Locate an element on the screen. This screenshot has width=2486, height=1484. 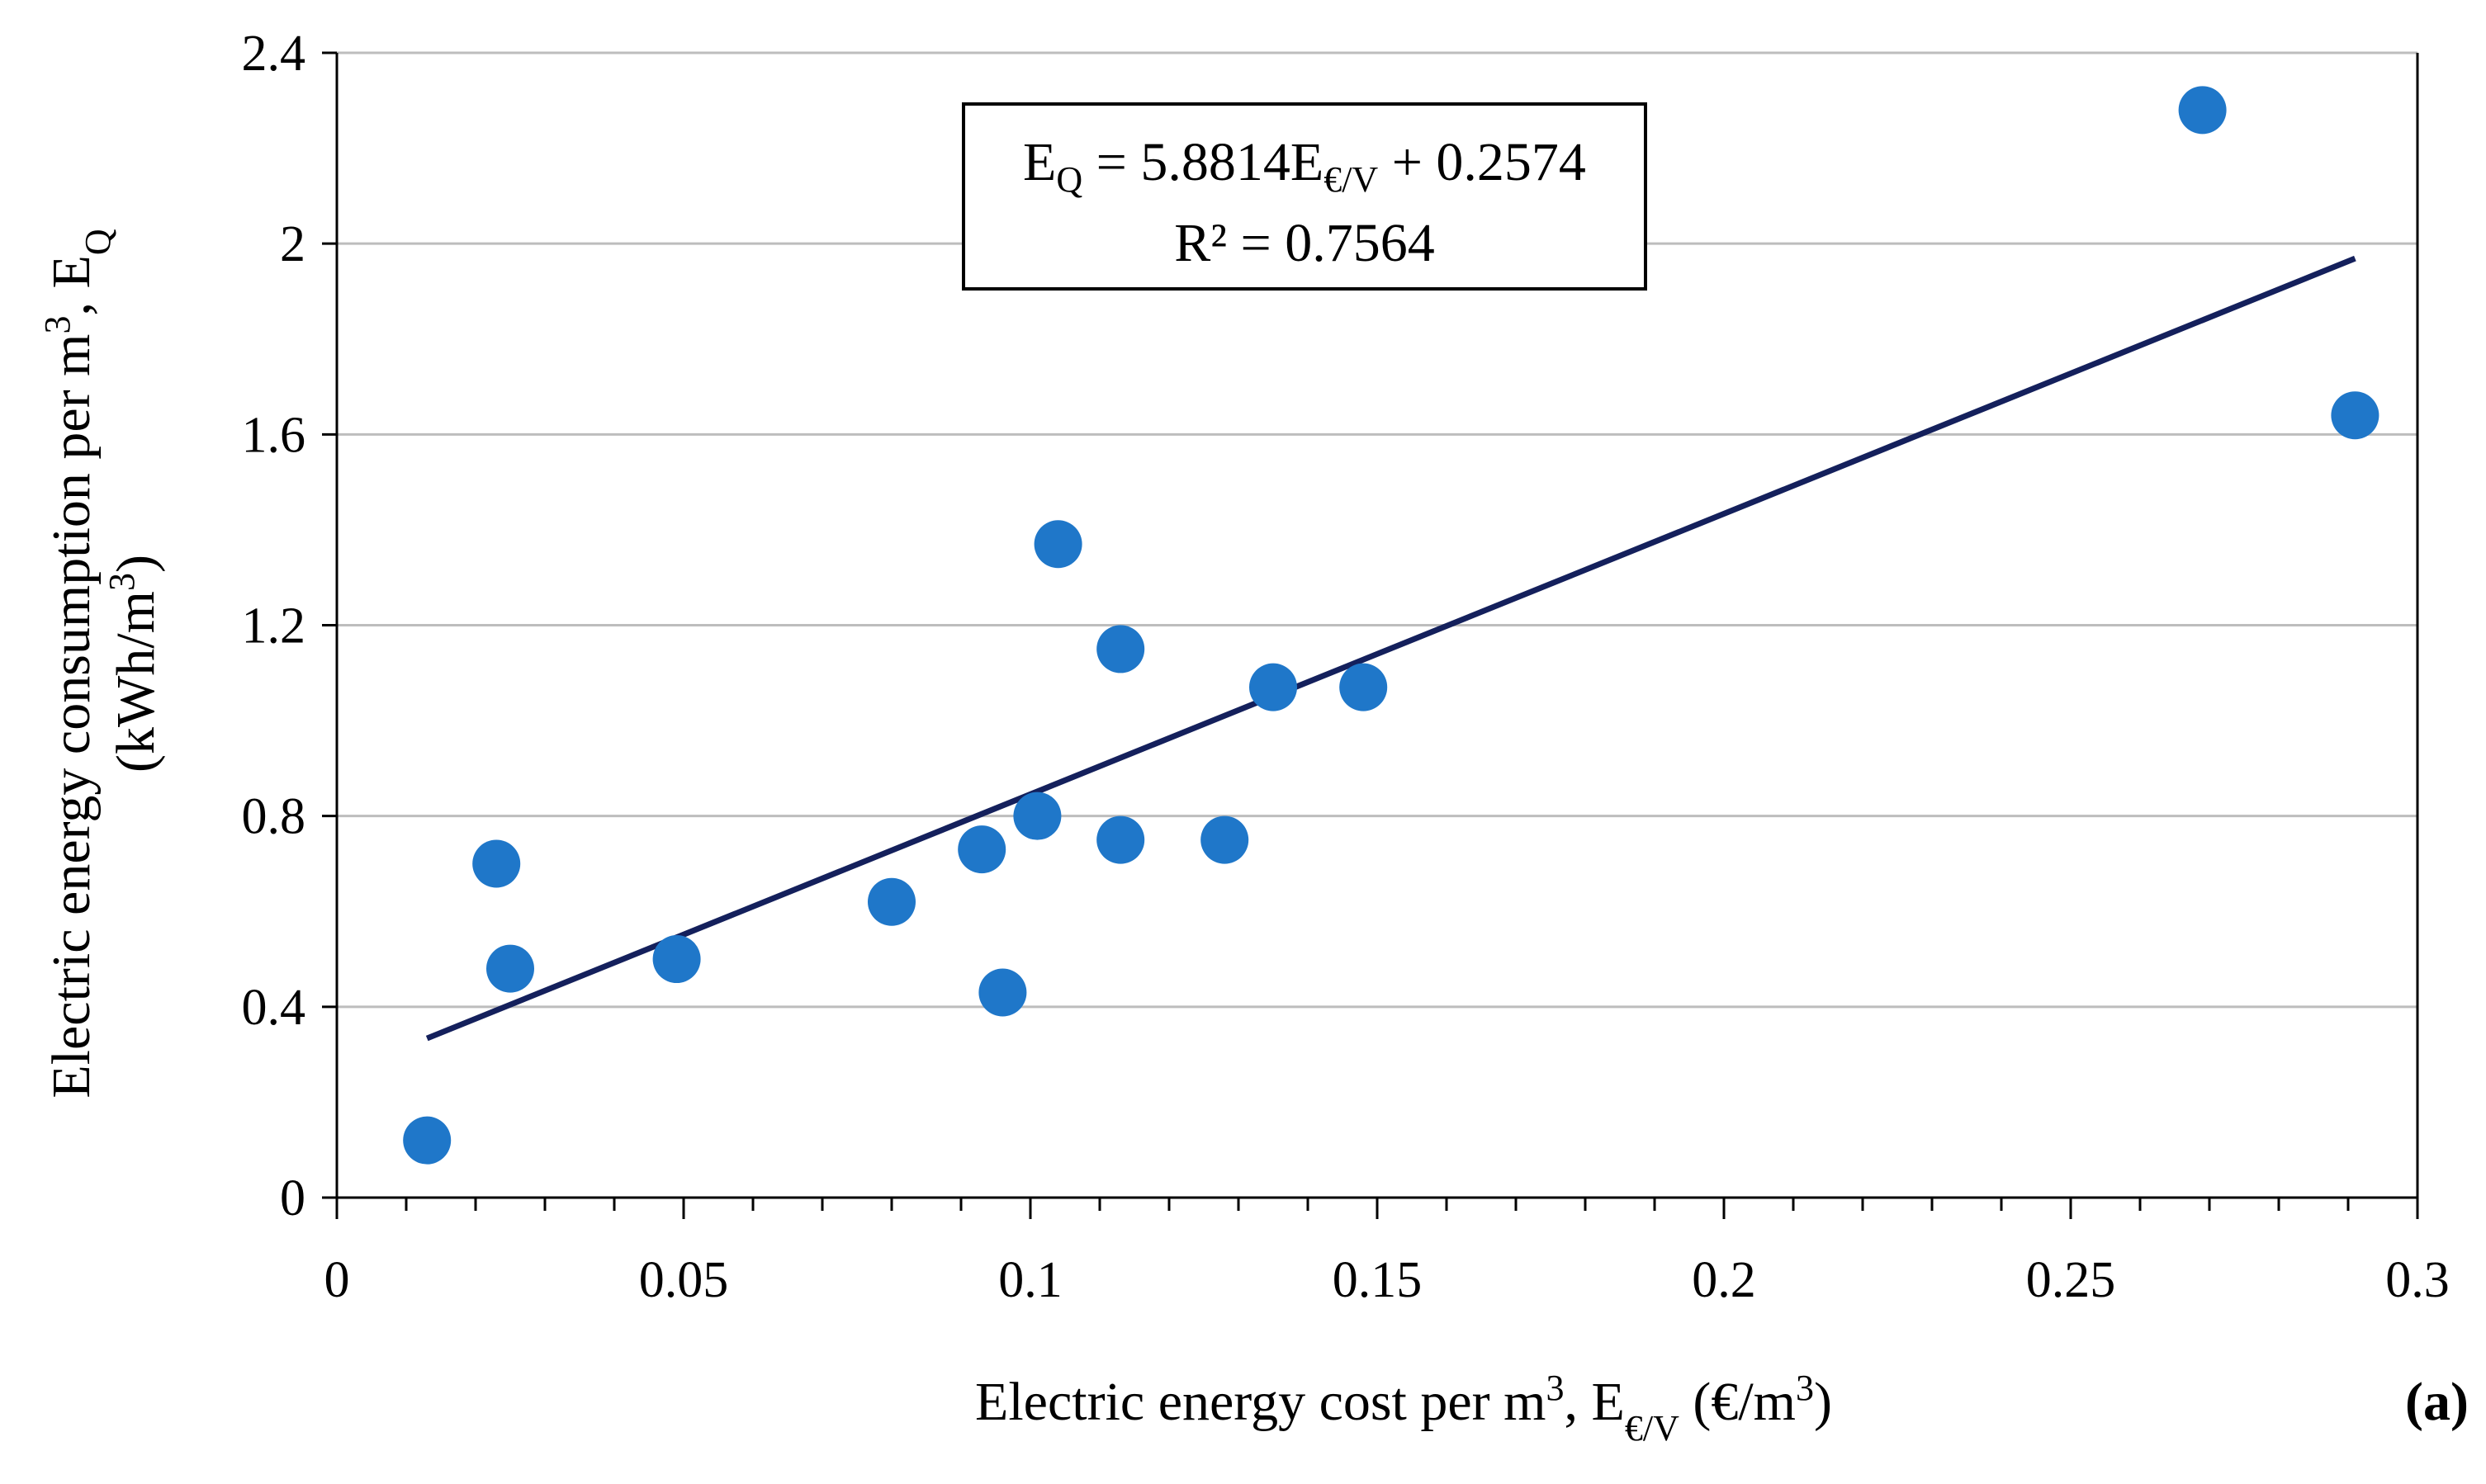
y-tick-label-5: 2 is located at coordinates (292, 244).